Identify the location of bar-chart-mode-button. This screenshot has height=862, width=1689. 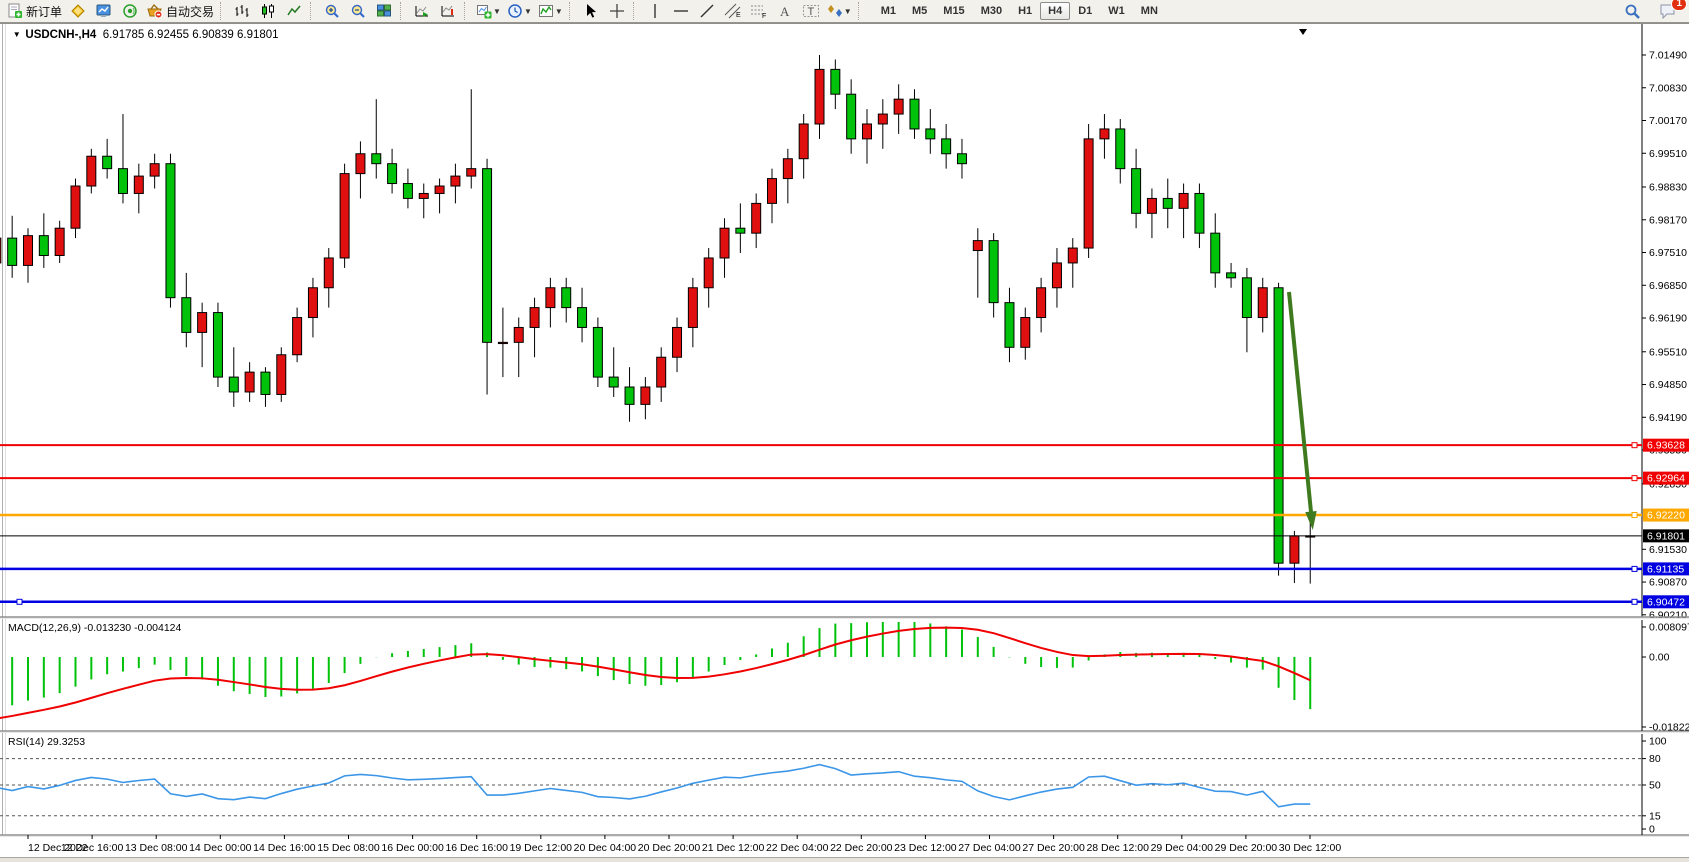
(242, 11).